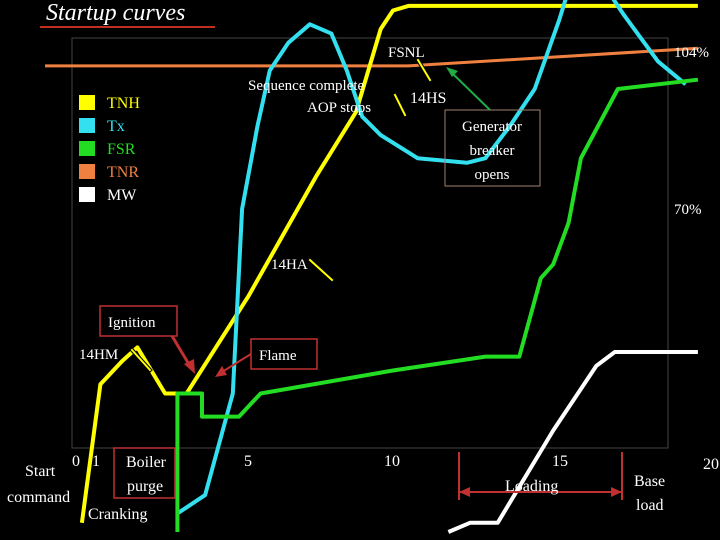 This screenshot has width=720, height=540. I want to click on annotation-generator-line1: Generator, so click(492, 127).